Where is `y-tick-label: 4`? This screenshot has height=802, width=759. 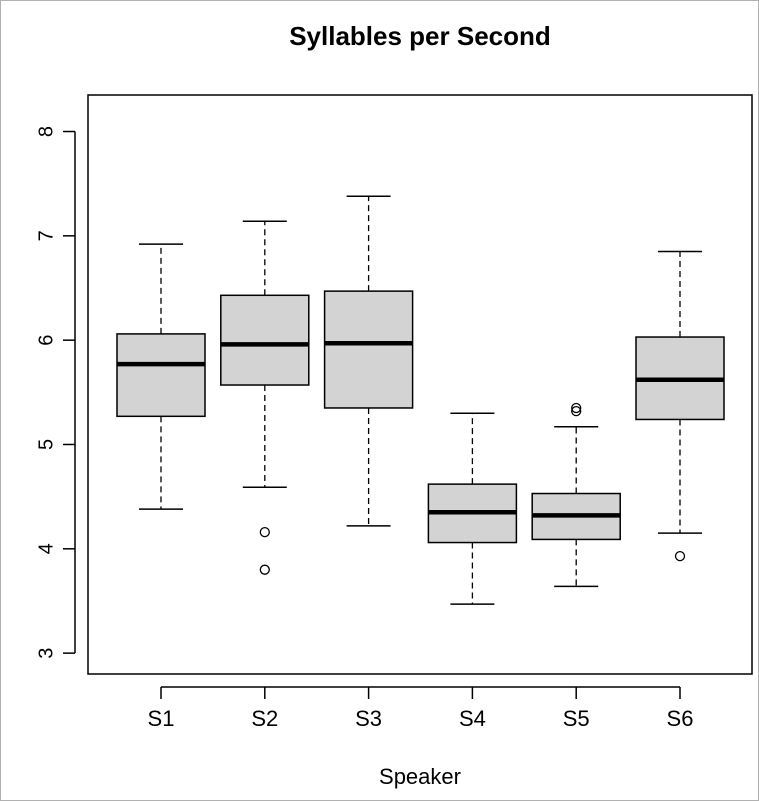
y-tick-label: 4 is located at coordinates (46, 548).